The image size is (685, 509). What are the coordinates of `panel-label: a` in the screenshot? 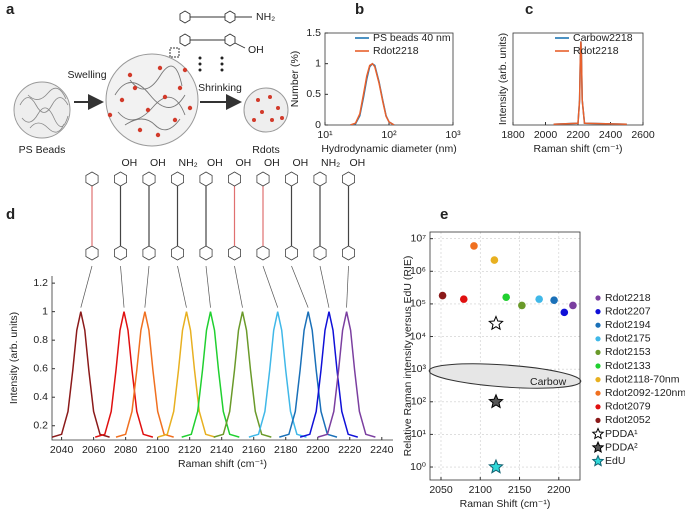 It's located at (10, 9).